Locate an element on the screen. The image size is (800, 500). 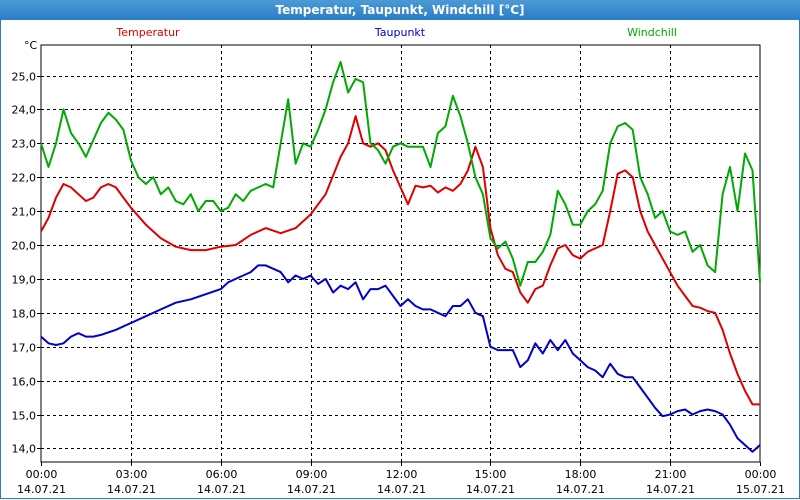
x-tick-date-label: 15.07.21 is located at coordinates (760, 489).